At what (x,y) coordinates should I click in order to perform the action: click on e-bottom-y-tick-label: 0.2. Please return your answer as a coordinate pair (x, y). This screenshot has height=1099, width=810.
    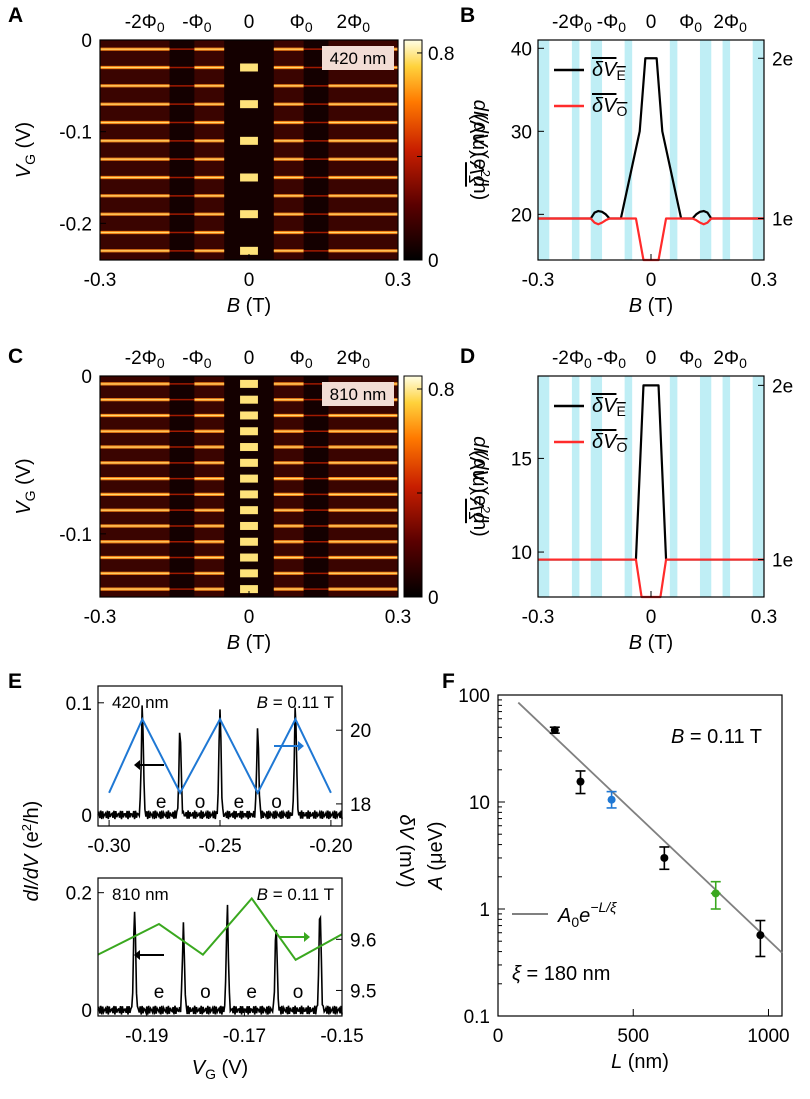
    Looking at the image, I should click on (79, 894).